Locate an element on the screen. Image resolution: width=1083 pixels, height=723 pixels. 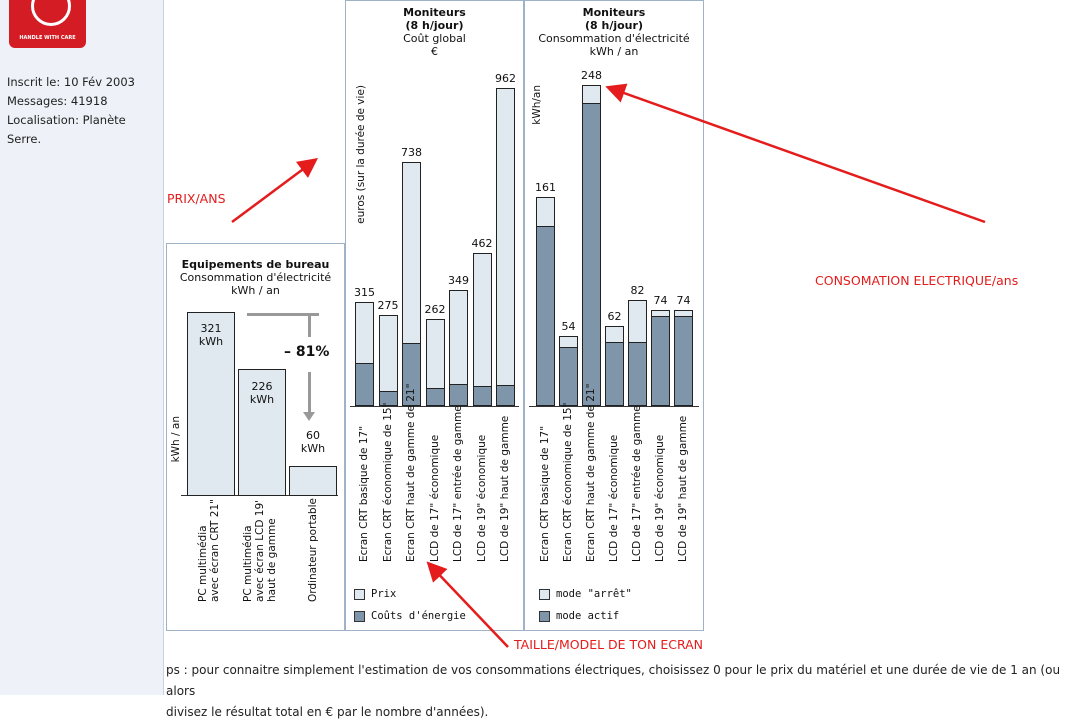
legend-prix-label: Prix is located at coordinates (384, 594).